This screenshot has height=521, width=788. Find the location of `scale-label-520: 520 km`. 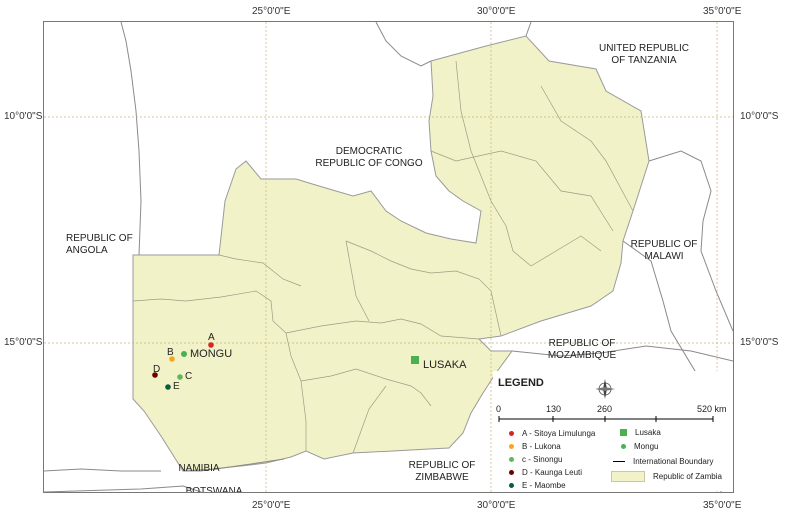

scale-label-520: 520 km is located at coordinates (712, 409).